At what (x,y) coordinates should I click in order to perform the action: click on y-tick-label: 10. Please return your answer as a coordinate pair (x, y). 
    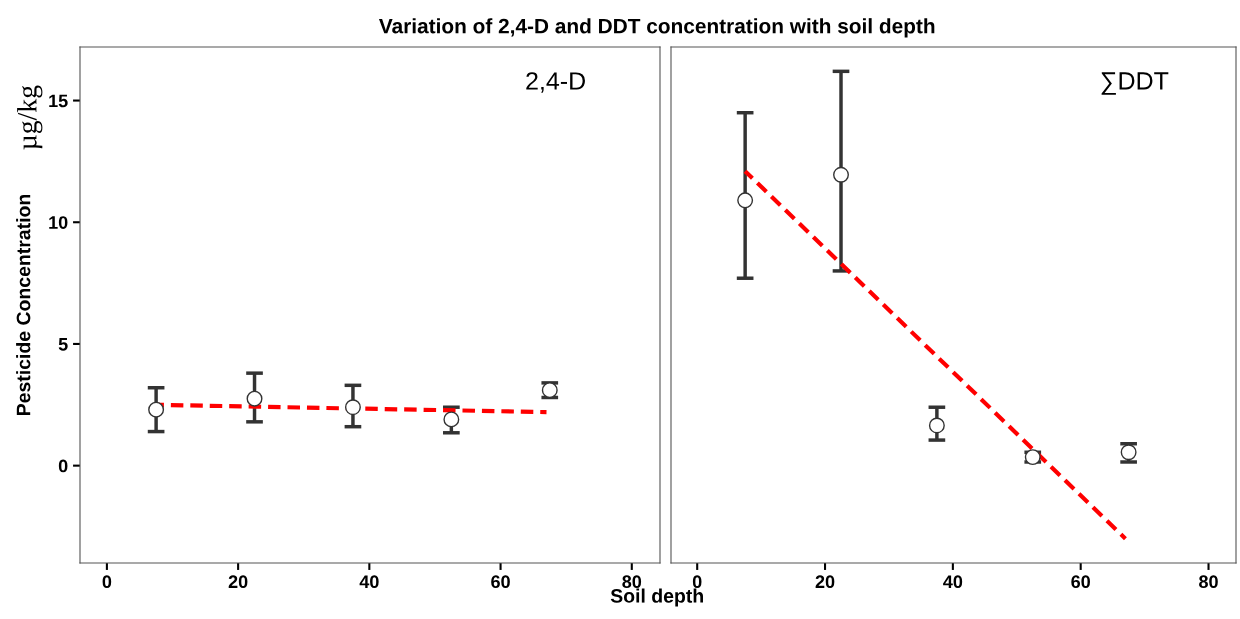
    Looking at the image, I should click on (58, 222).